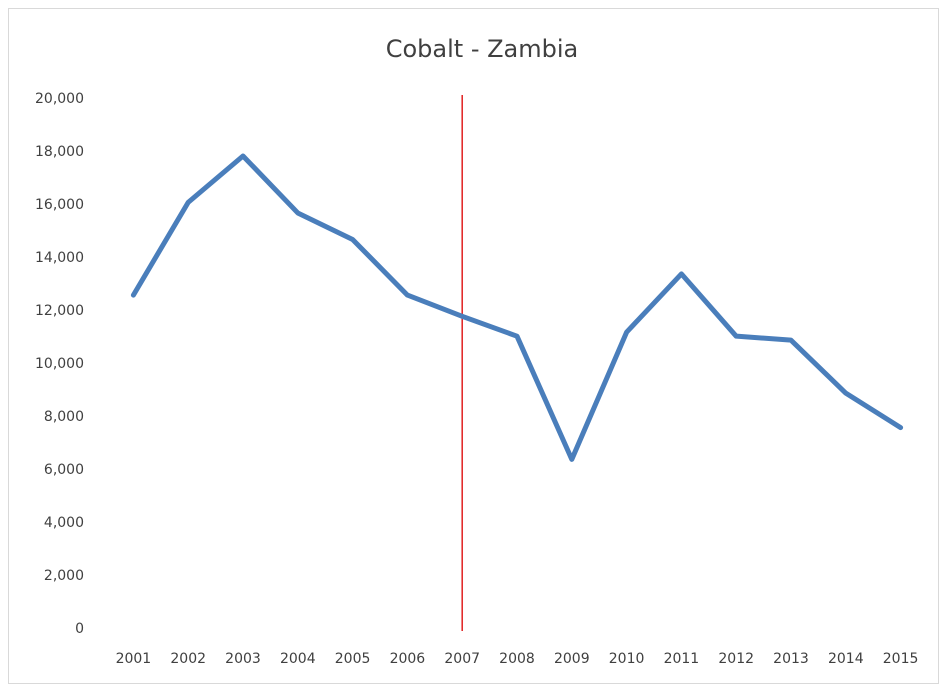 Image resolution: width=940 pixels, height=685 pixels. I want to click on x-tick-label: 2004, so click(298, 659).